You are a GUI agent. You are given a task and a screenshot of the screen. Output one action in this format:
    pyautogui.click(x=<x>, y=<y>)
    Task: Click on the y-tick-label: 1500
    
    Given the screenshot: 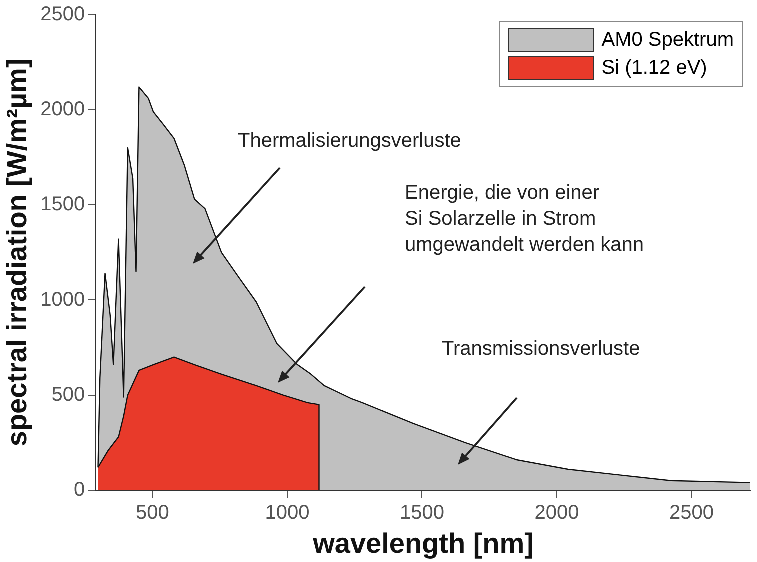 What is the action you would take?
    pyautogui.click(x=63, y=205)
    